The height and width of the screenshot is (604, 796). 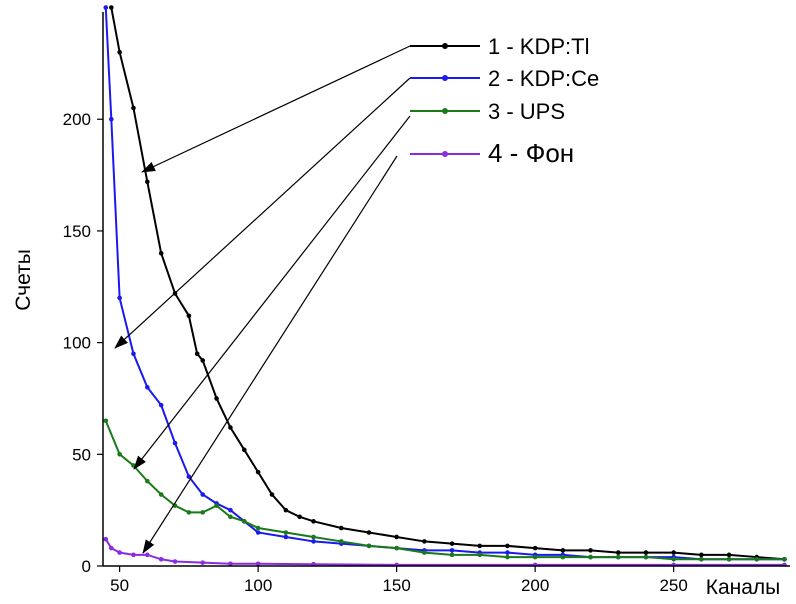 I want to click on x-tick-label: 50, so click(x=119, y=585).